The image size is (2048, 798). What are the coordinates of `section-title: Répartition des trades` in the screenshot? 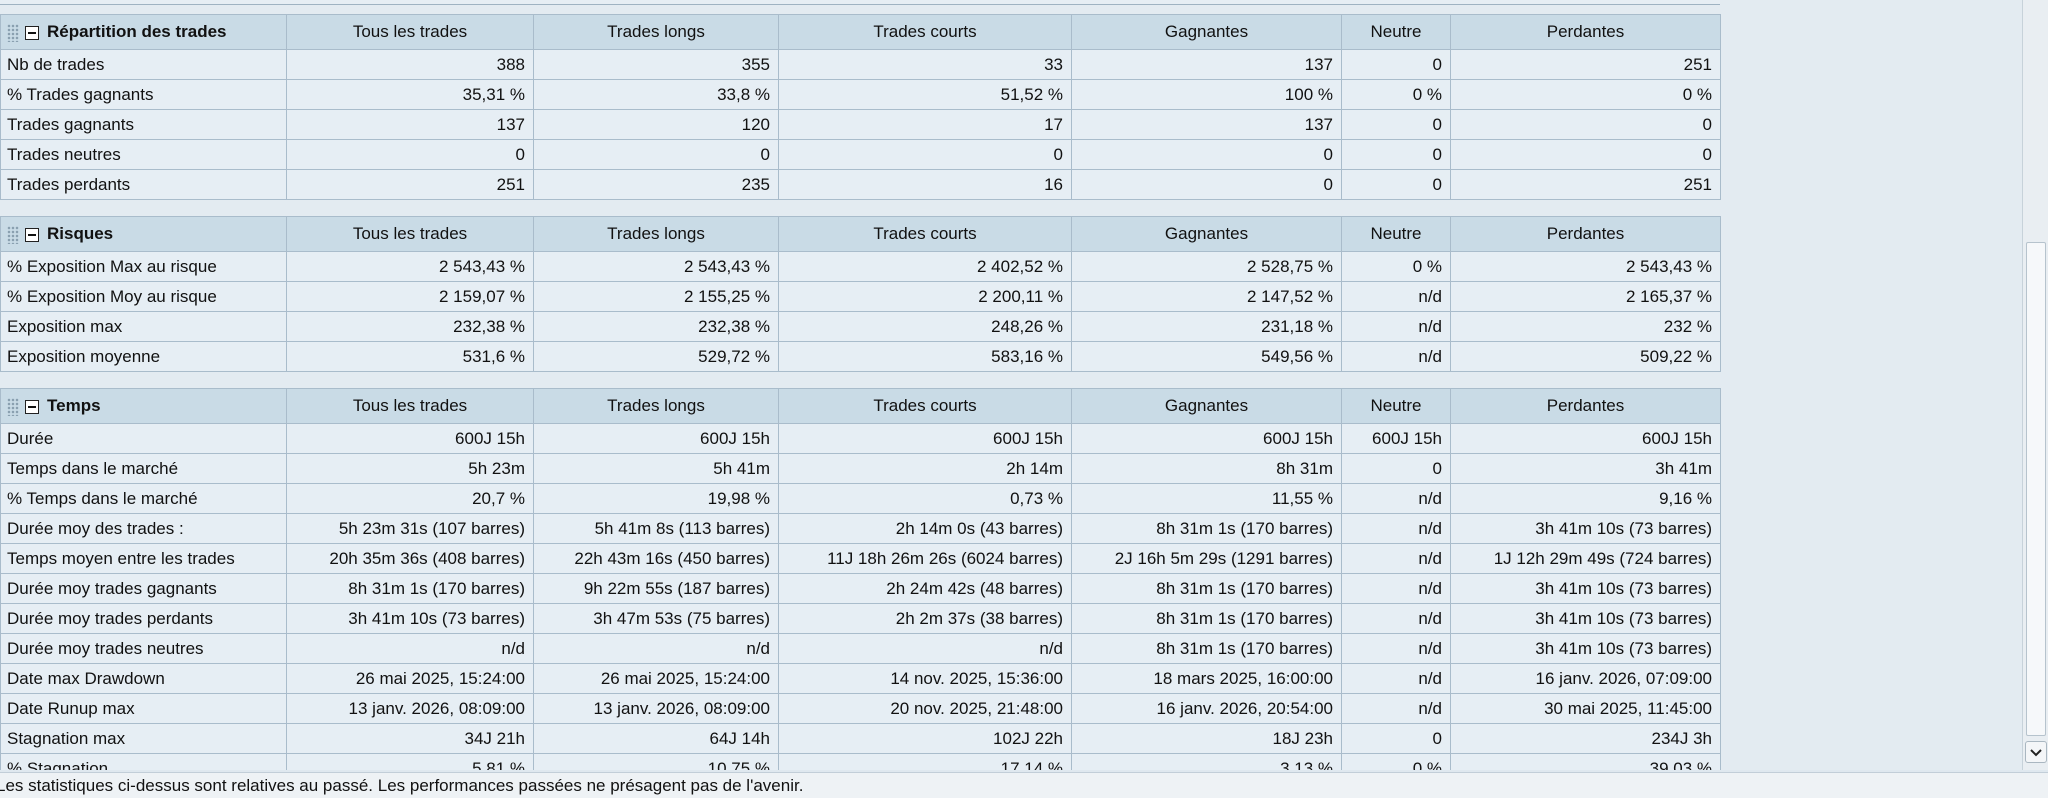 It's located at (137, 31).